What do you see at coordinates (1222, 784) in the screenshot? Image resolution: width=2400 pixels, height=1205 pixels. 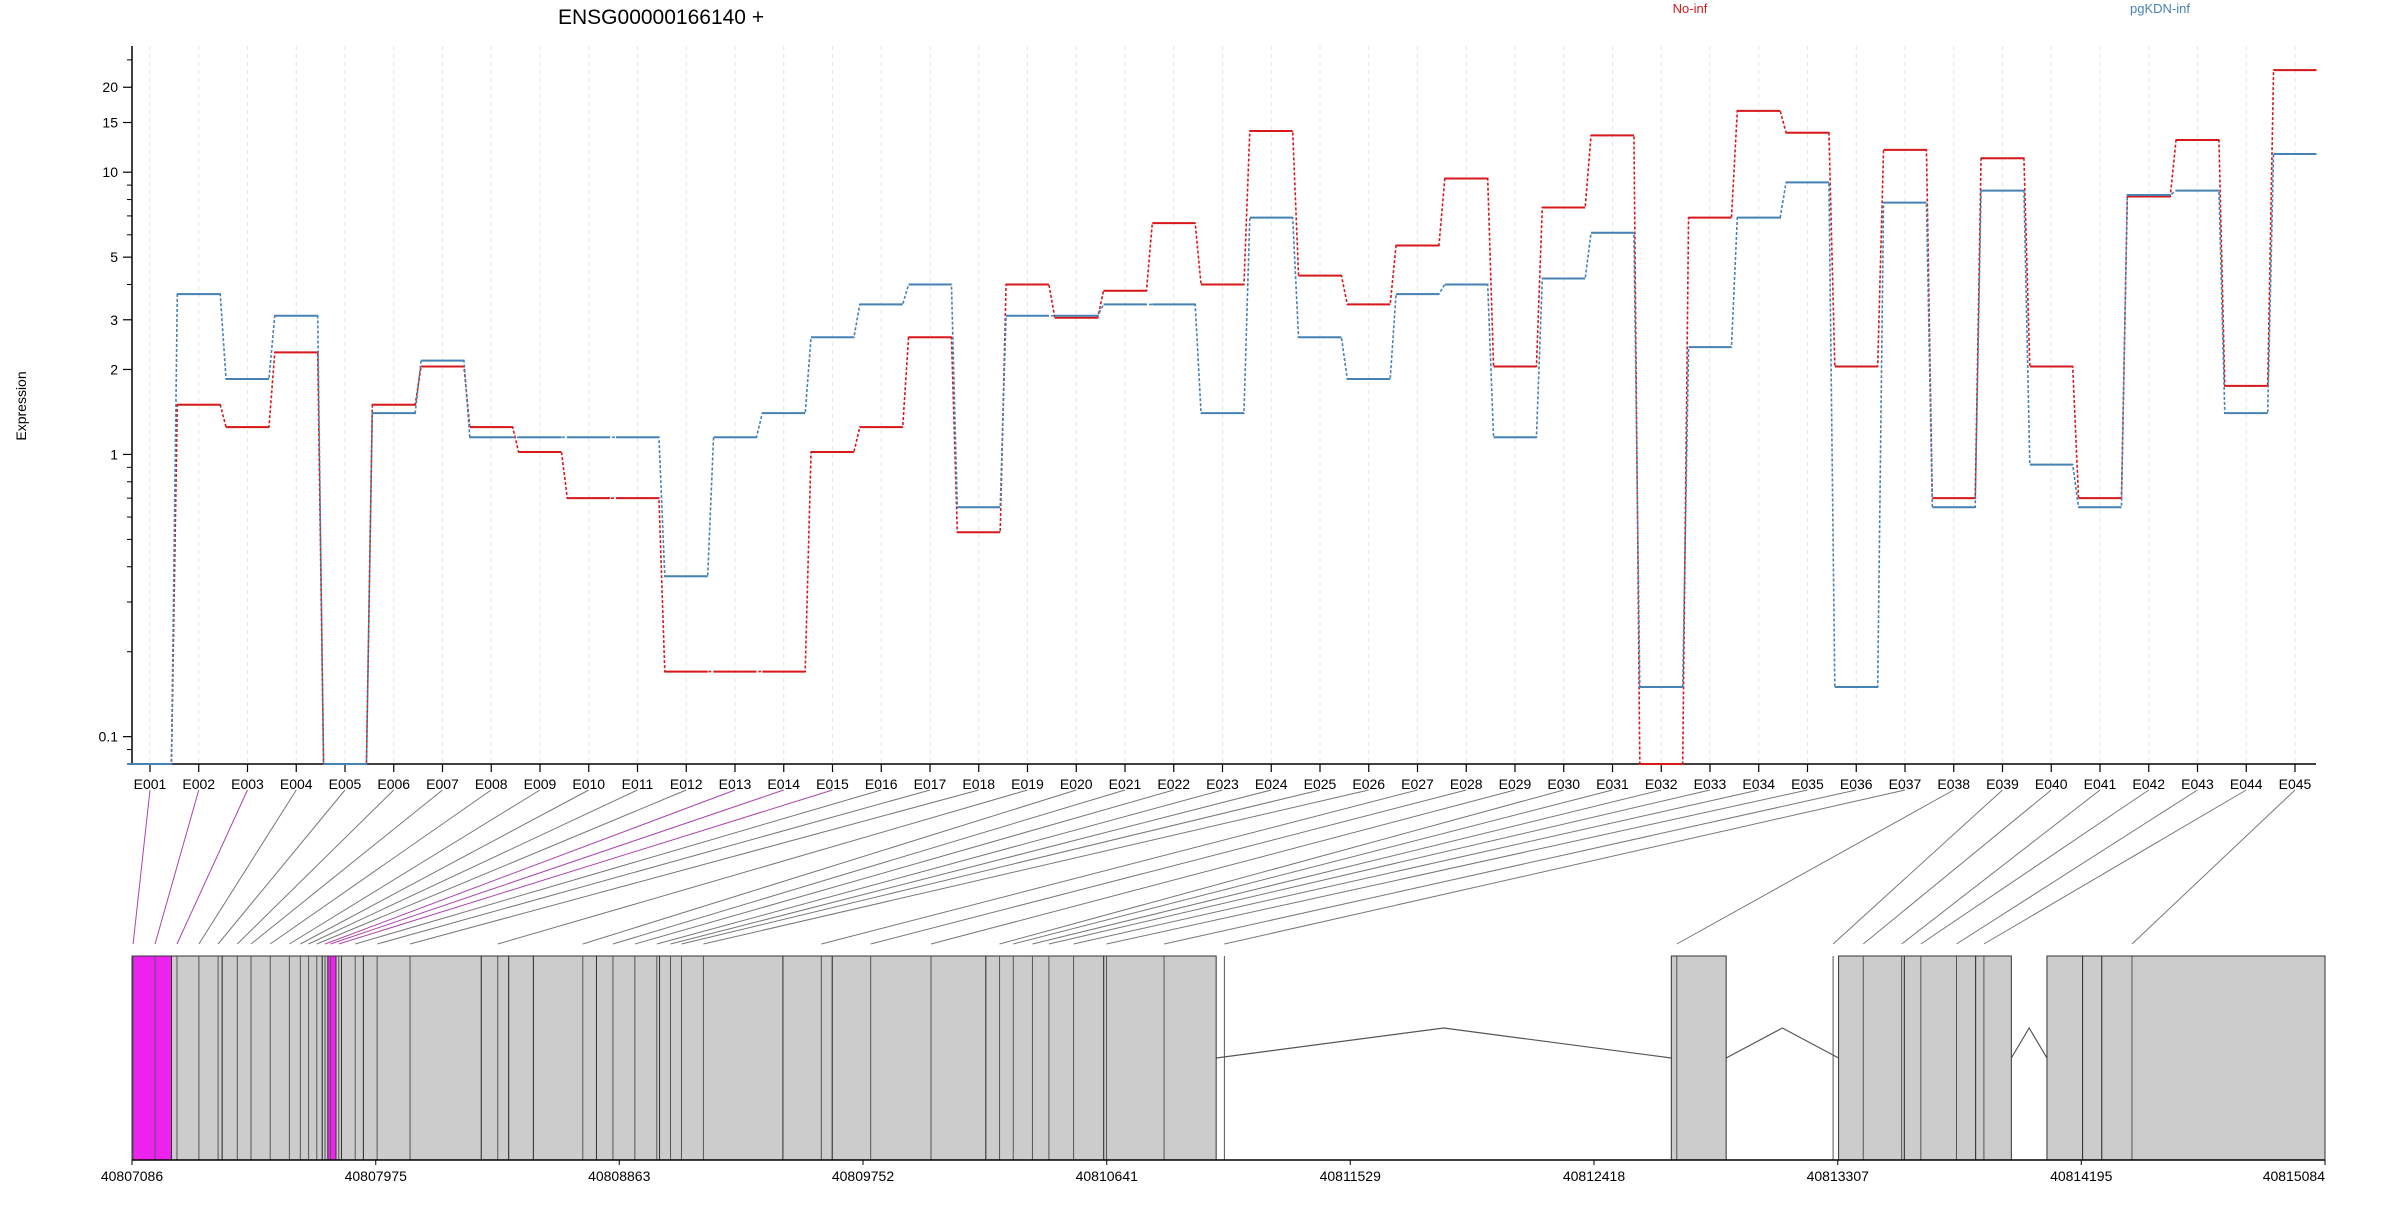 I see `x-tick-label: E023` at bounding box center [1222, 784].